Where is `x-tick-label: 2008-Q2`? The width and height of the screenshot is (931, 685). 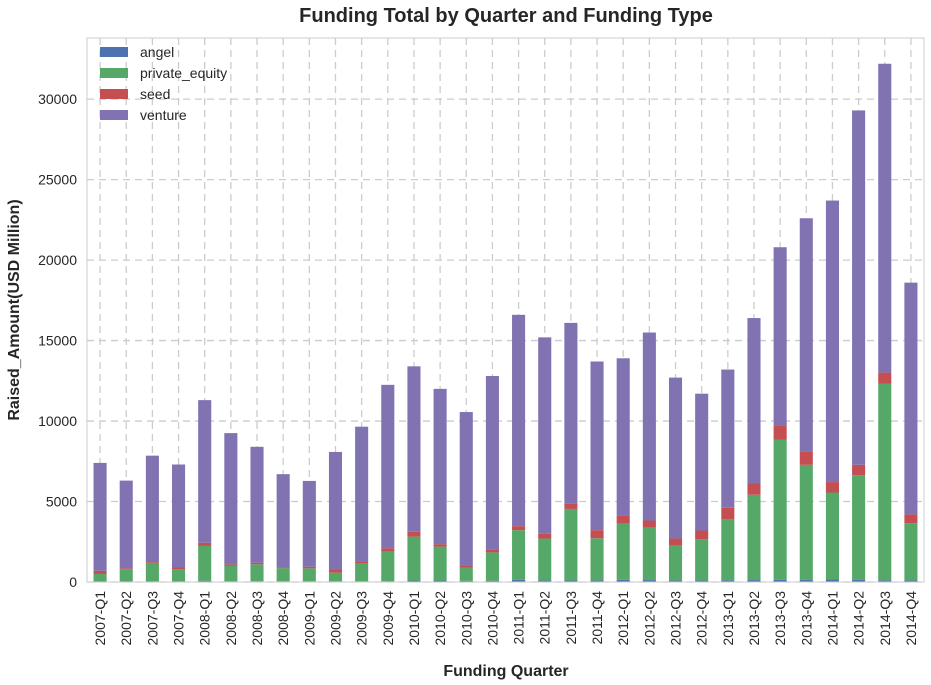 x-tick-label: 2008-Q2 is located at coordinates (231, 618).